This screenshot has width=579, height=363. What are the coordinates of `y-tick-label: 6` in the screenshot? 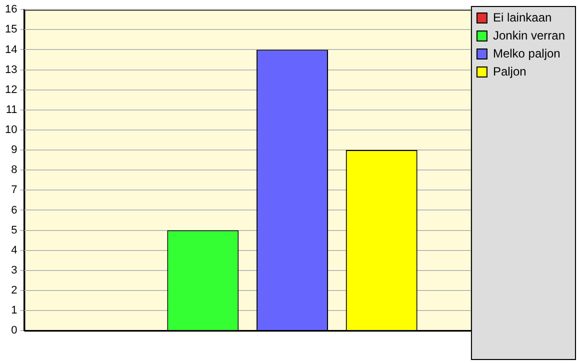 It's located at (14, 210).